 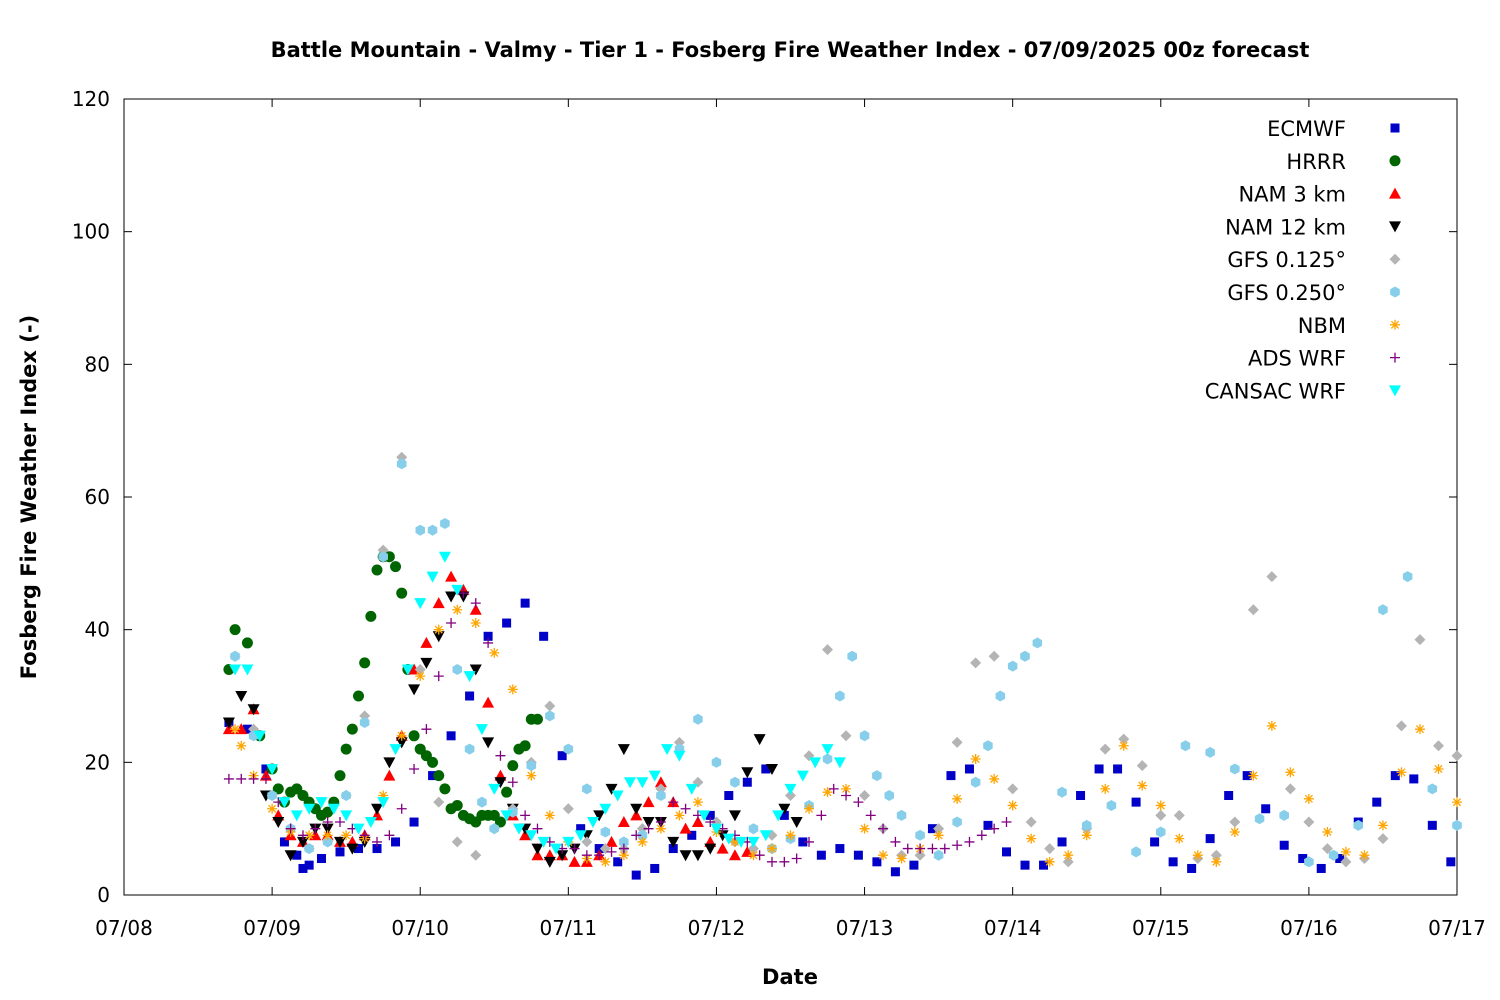 I want to click on legend-label: ECMWF, so click(x=1306, y=129).